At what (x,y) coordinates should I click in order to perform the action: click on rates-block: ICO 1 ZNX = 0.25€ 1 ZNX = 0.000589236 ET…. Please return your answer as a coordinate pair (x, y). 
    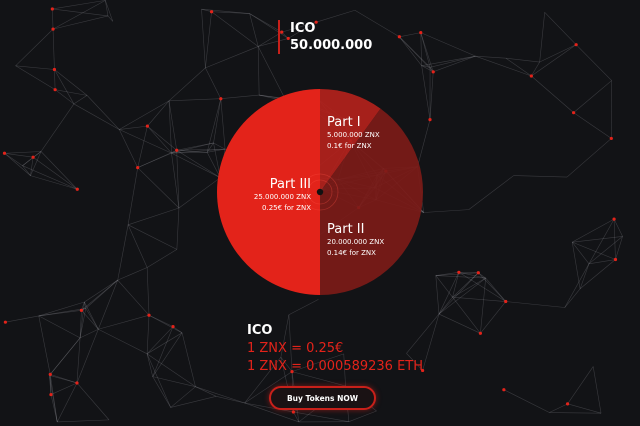
    Looking at the image, I should click on (335, 349).